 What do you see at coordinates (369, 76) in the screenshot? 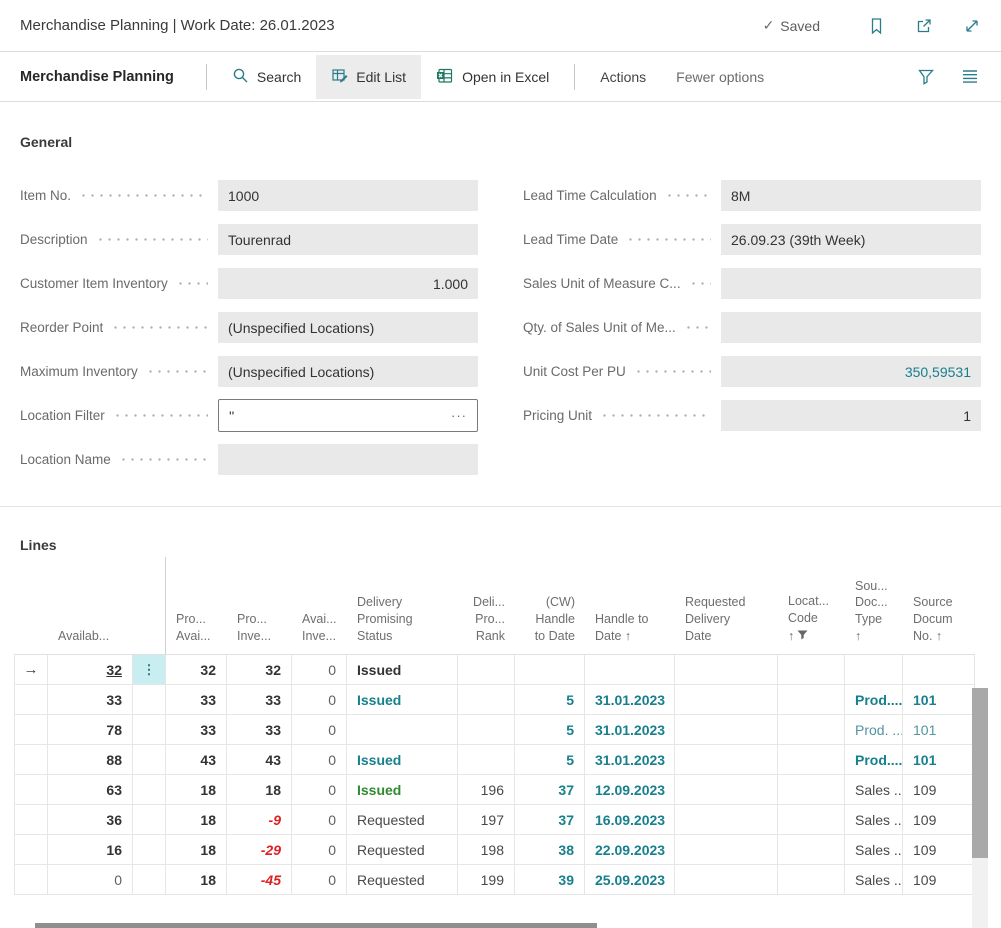
I see `edit-list-button: Edit List` at bounding box center [369, 76].